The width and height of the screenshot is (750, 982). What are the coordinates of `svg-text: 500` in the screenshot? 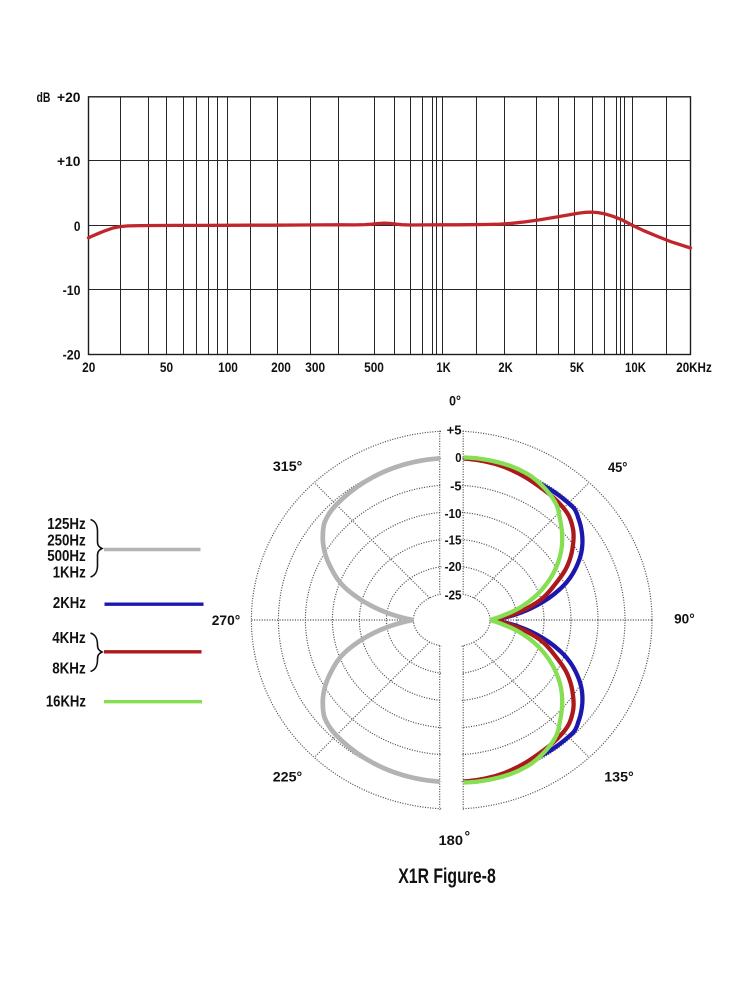 It's located at (374, 367).